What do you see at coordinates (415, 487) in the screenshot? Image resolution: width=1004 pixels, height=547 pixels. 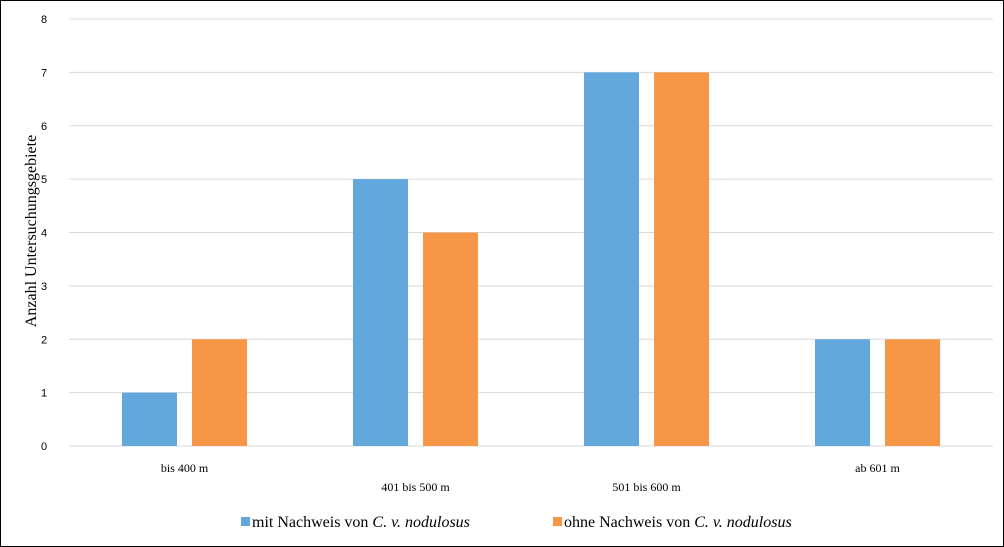 I see `x-category-label-1: 401 bis 500 m` at bounding box center [415, 487].